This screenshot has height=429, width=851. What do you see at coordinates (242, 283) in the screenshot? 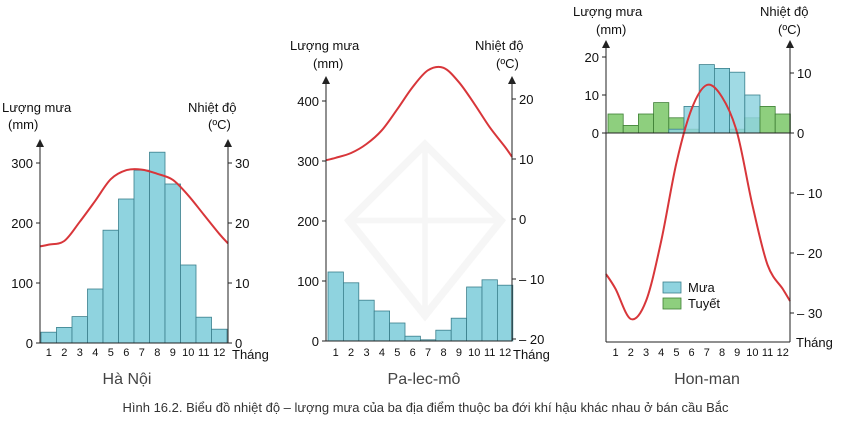
I see `hanoi-temp-tick-label-10: 10` at bounding box center [242, 283].